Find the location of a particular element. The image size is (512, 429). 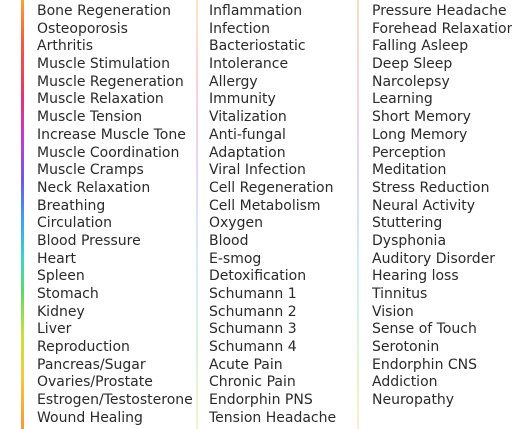

list-item: Bacteriostatic is located at coordinates (257, 46).